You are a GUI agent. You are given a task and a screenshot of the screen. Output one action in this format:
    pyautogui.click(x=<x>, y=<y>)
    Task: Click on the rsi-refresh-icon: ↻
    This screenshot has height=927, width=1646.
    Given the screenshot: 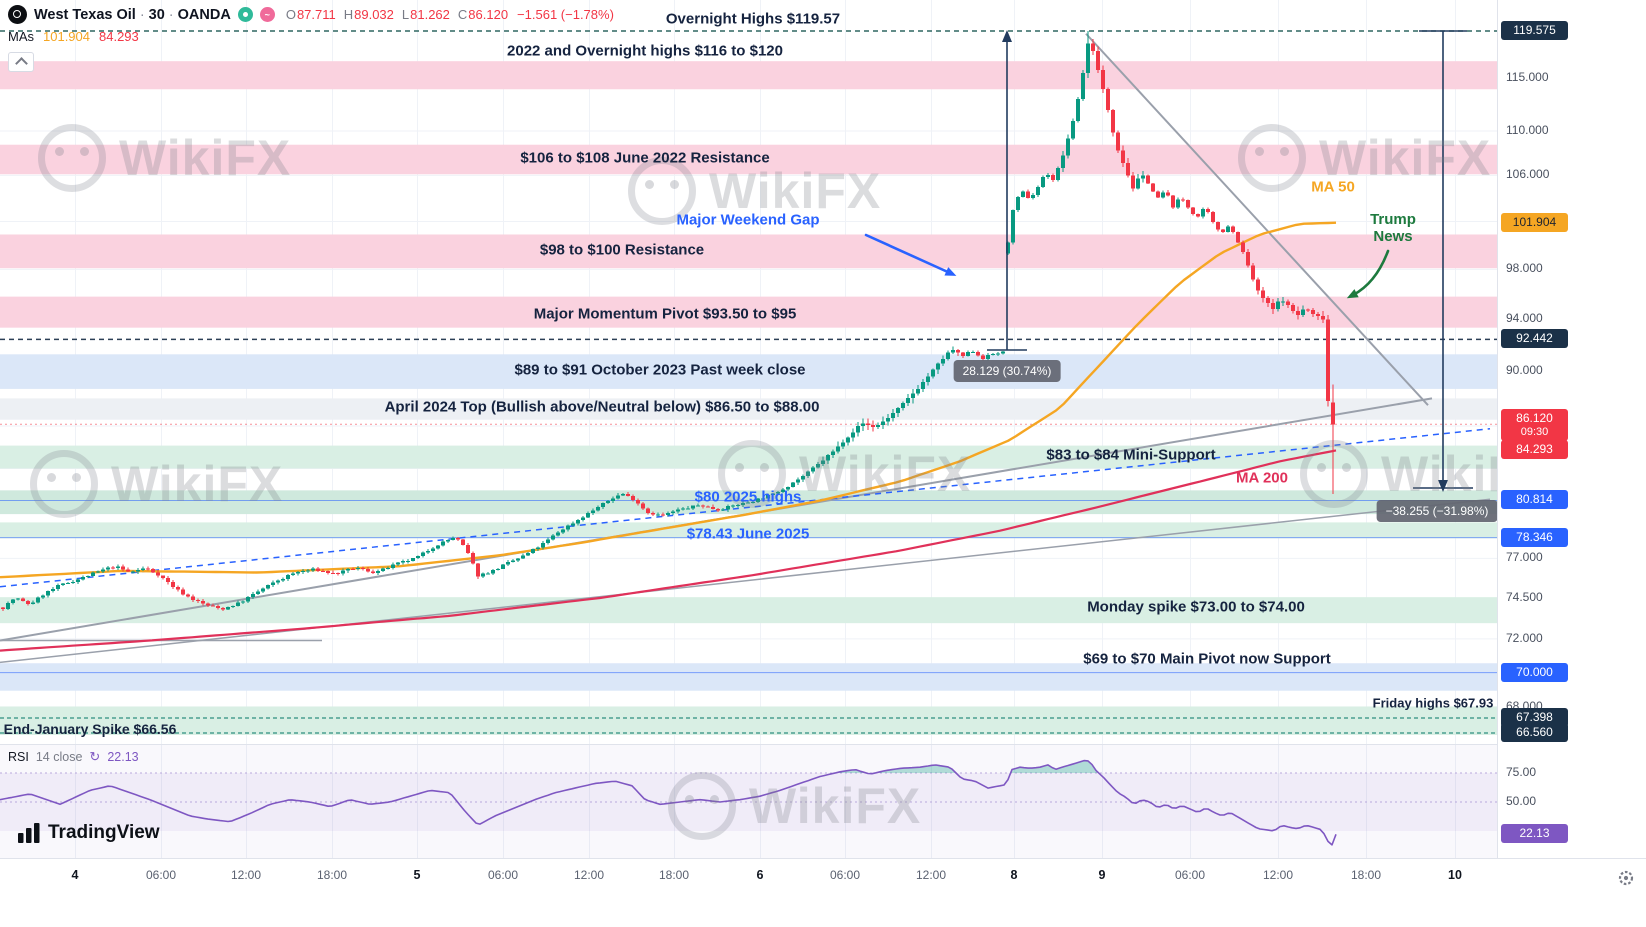 What is the action you would take?
    pyautogui.click(x=95, y=756)
    